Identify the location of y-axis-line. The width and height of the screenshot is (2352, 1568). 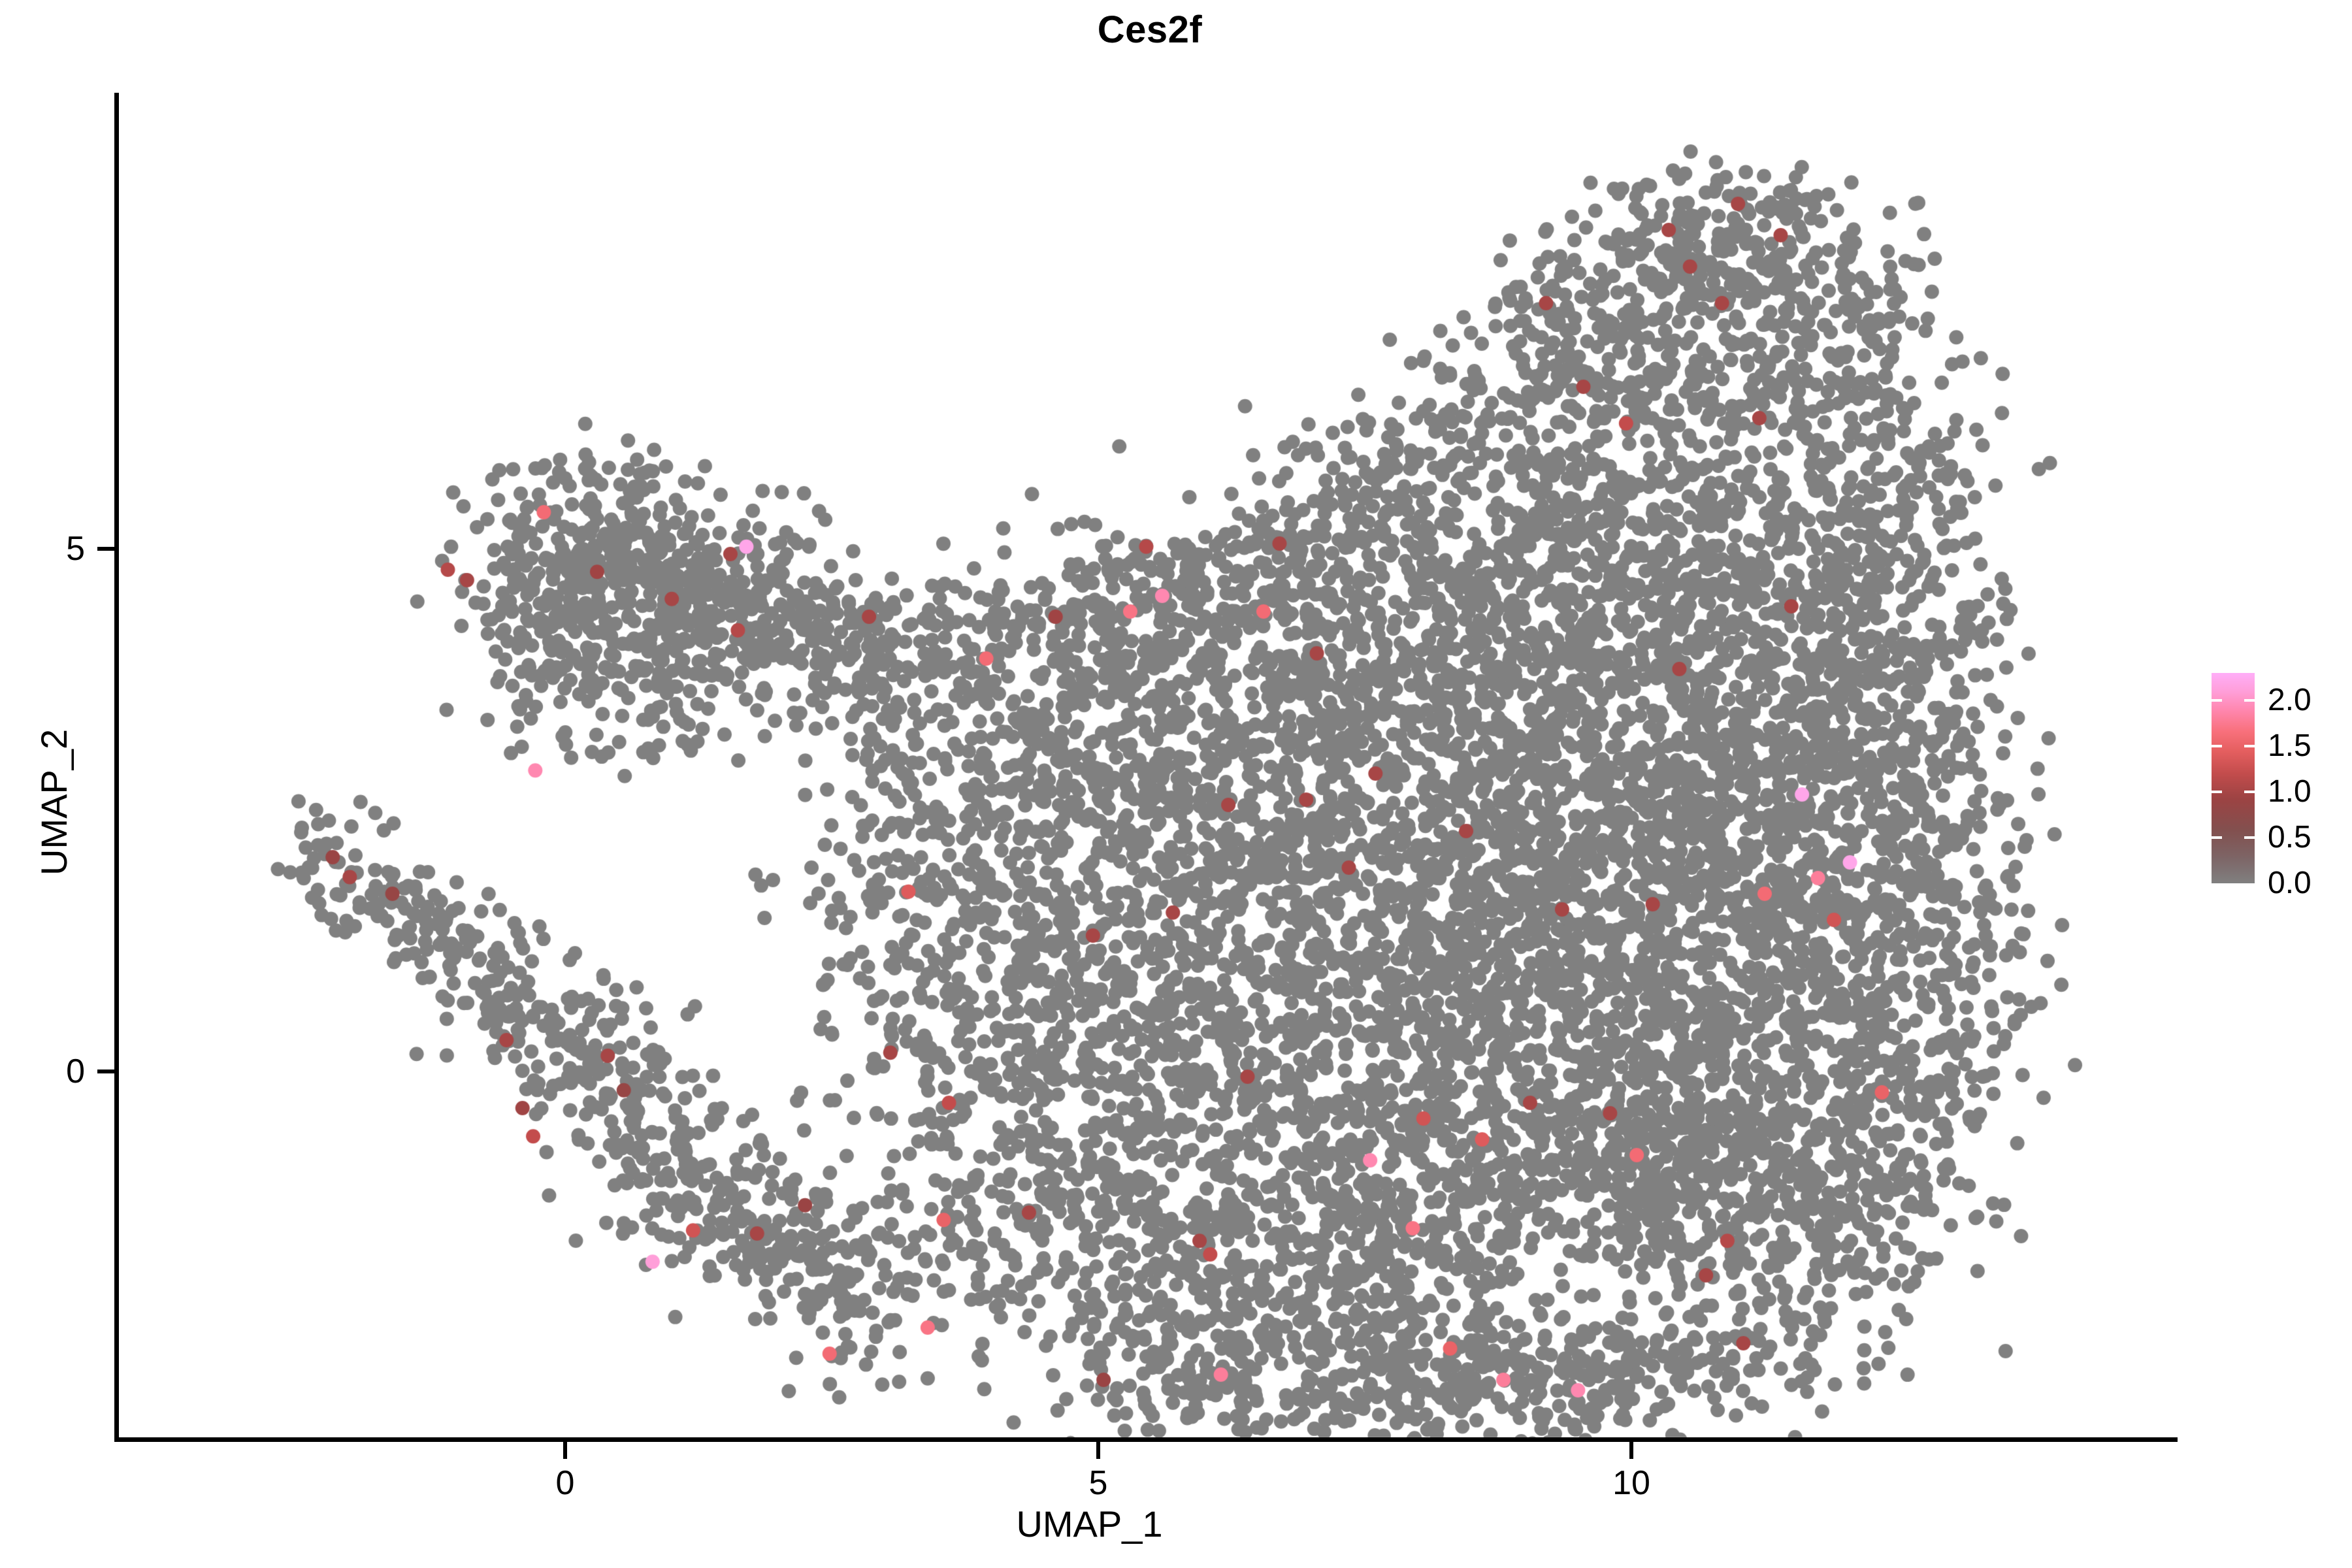
(116, 767).